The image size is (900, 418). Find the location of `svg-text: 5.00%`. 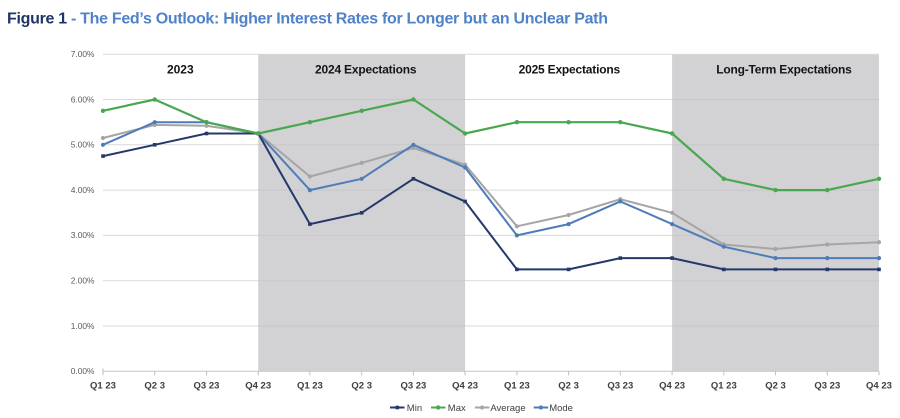

svg-text: 5.00% is located at coordinates (83, 145).